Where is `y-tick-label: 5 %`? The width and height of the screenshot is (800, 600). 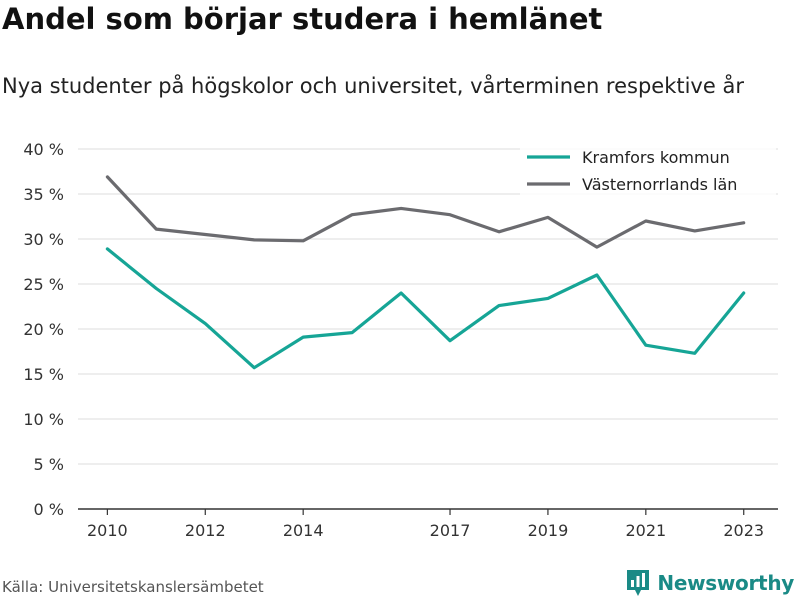 y-tick-label: 5 % is located at coordinates (49, 464).